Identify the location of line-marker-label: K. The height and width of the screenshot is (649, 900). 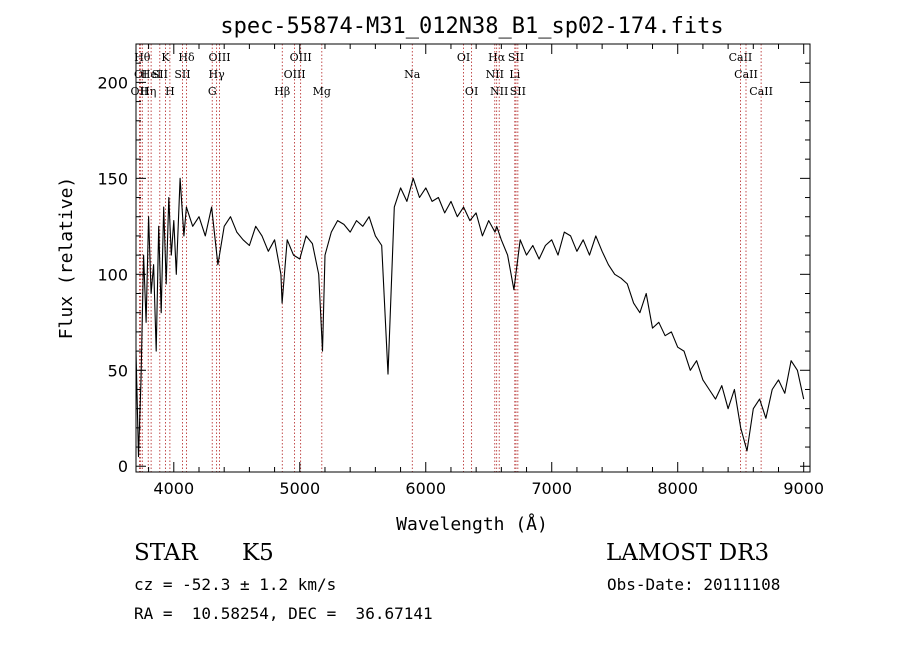
(165, 57).